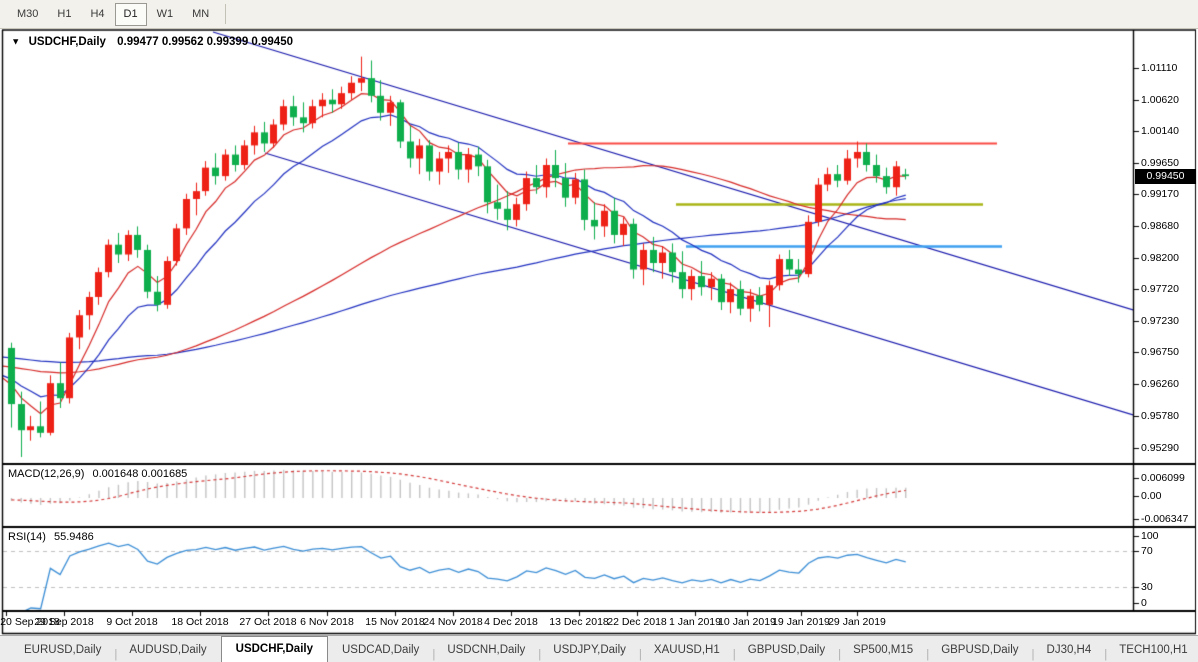 The image size is (1198, 662). Describe the element at coordinates (382, 650) in the screenshot. I see `tab-usdcad-daily: USDCAD,Daily |` at that location.